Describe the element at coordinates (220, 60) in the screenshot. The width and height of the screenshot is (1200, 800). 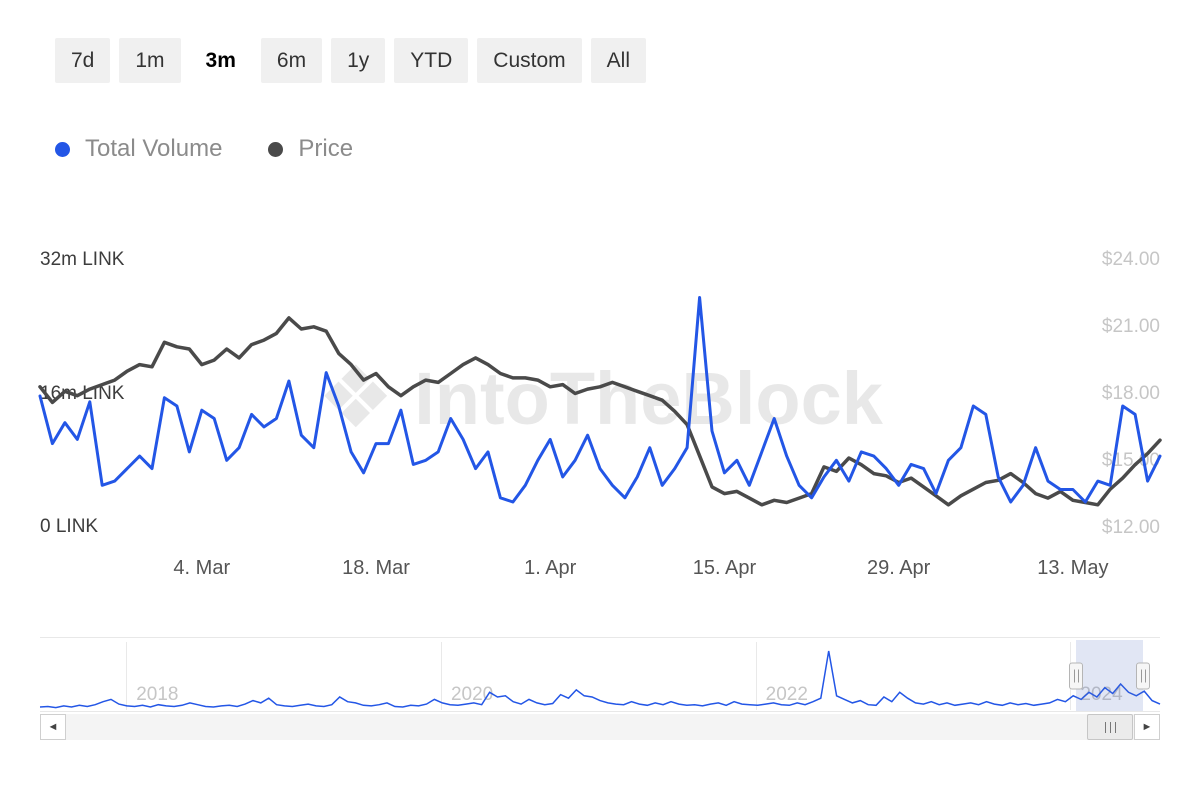
I see `range-button-3m: 3m` at that location.